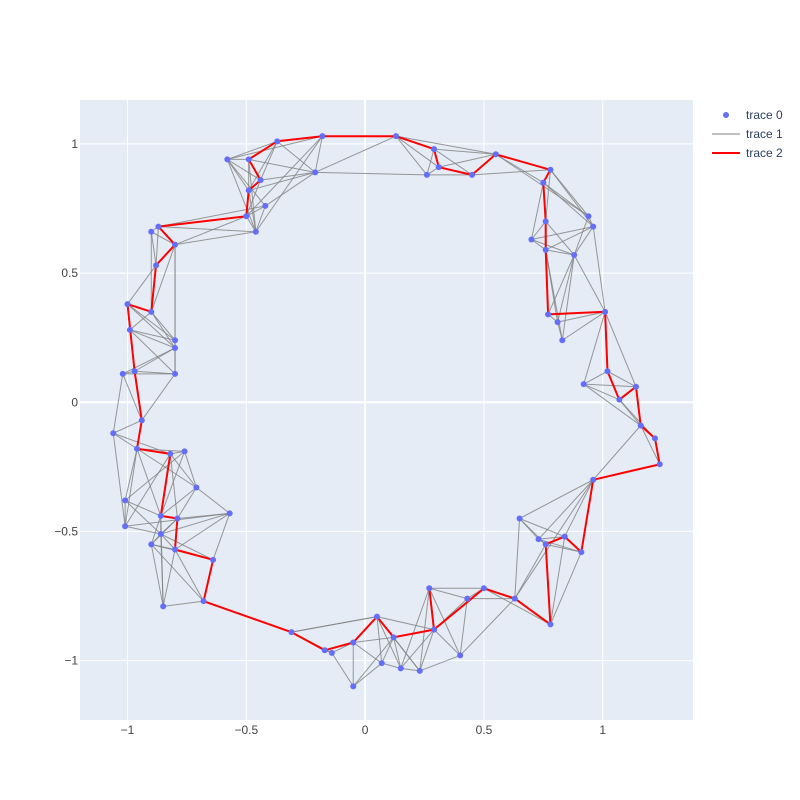  I want to click on x-tick-label: 1, so click(602, 730).